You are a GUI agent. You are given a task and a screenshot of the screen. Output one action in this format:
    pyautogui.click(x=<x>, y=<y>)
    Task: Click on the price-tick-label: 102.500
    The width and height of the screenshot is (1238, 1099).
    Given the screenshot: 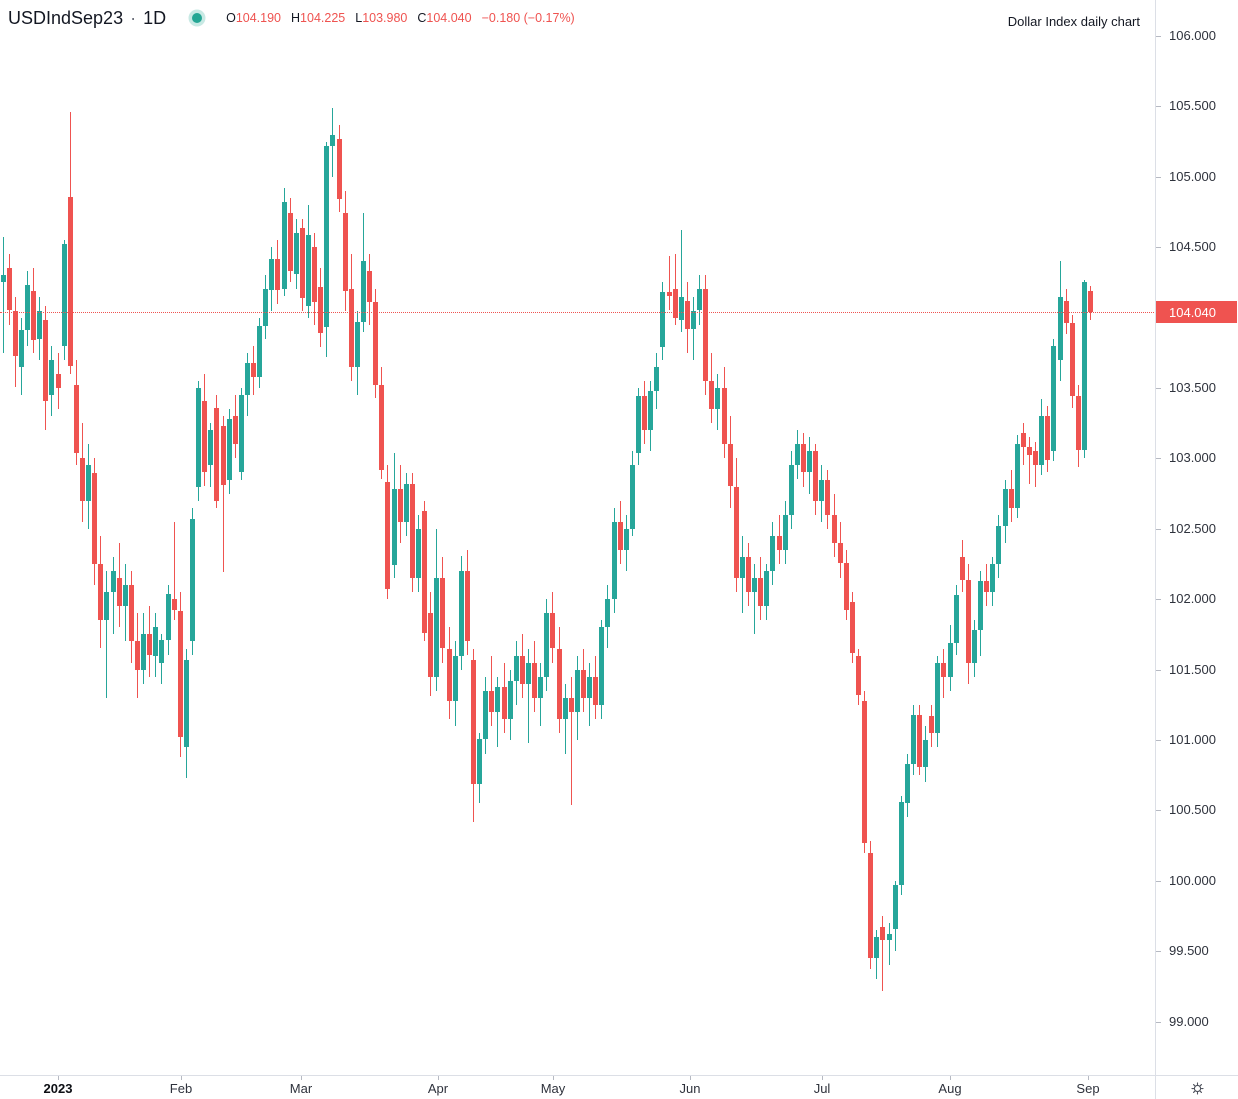 What is the action you would take?
    pyautogui.click(x=1192, y=528)
    